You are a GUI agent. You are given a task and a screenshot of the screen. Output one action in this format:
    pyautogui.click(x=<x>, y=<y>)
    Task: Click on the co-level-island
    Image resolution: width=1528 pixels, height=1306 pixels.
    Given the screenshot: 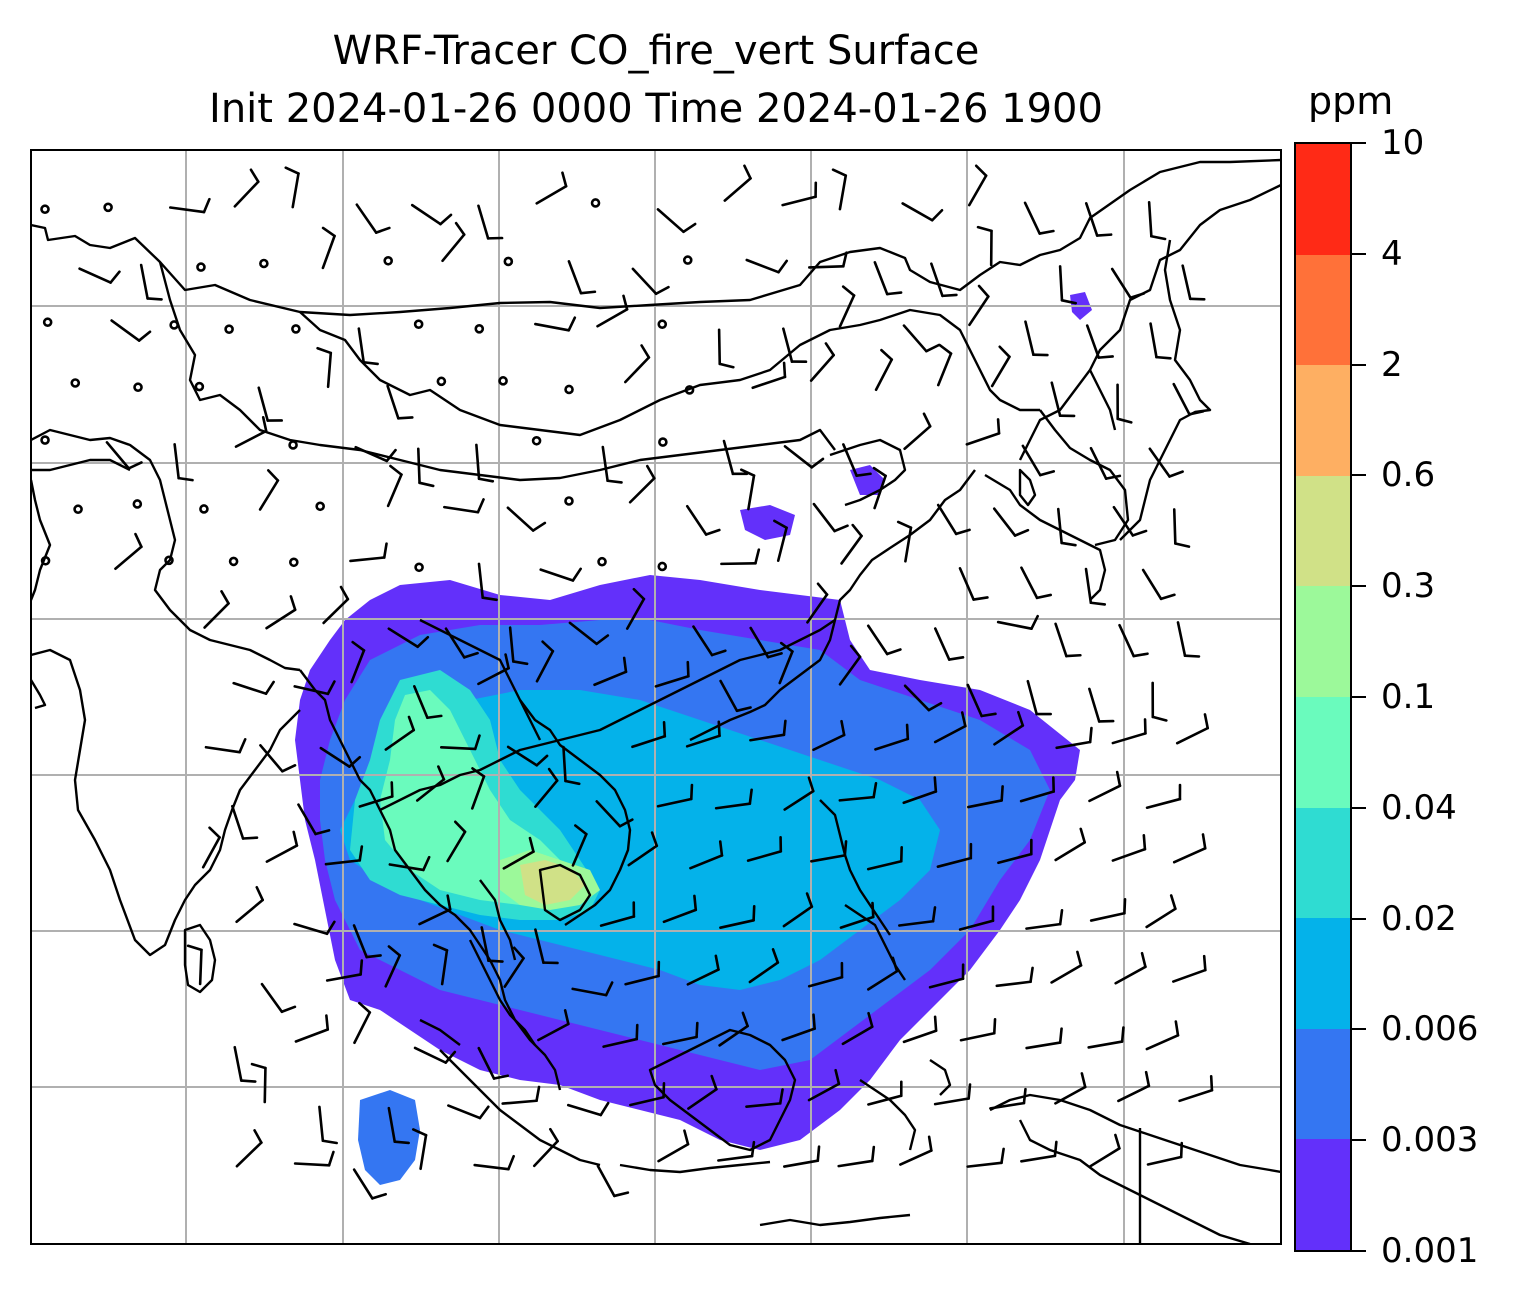 What is the action you would take?
    pyautogui.click(x=389, y=1137)
    